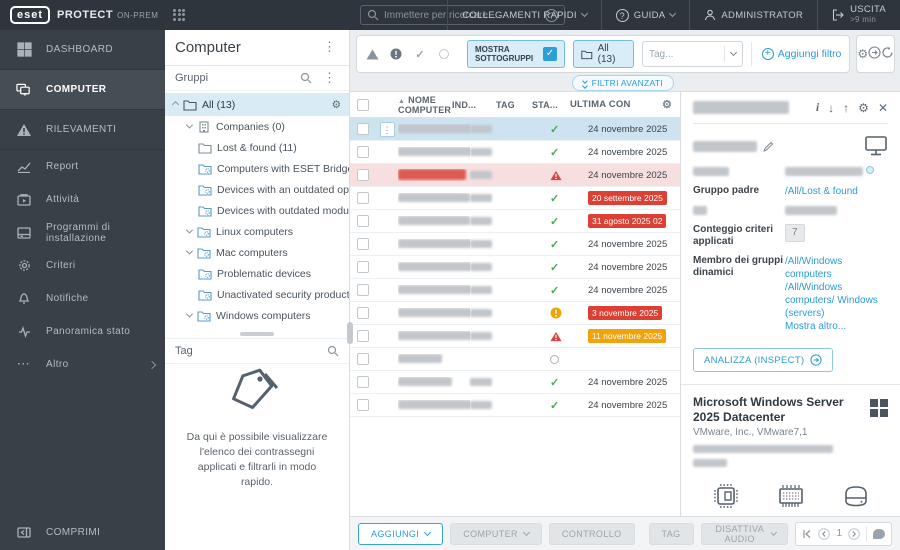 This screenshot has height=550, width=900. Describe the element at coordinates (600, 104) in the screenshot. I see `column-header-last-connection: ULTIMA CON` at that location.